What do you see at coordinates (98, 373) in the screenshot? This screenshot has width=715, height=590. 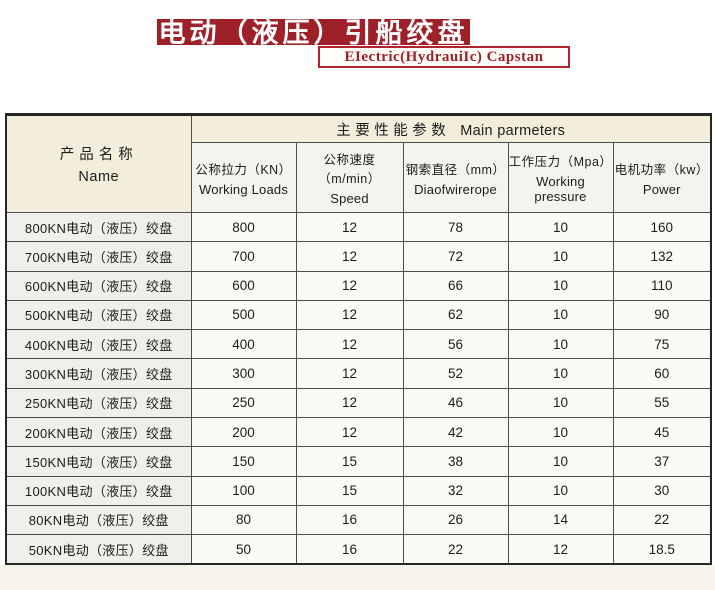 I see `product-name-cell: 300KN电动（液压）绞盘` at bounding box center [98, 373].